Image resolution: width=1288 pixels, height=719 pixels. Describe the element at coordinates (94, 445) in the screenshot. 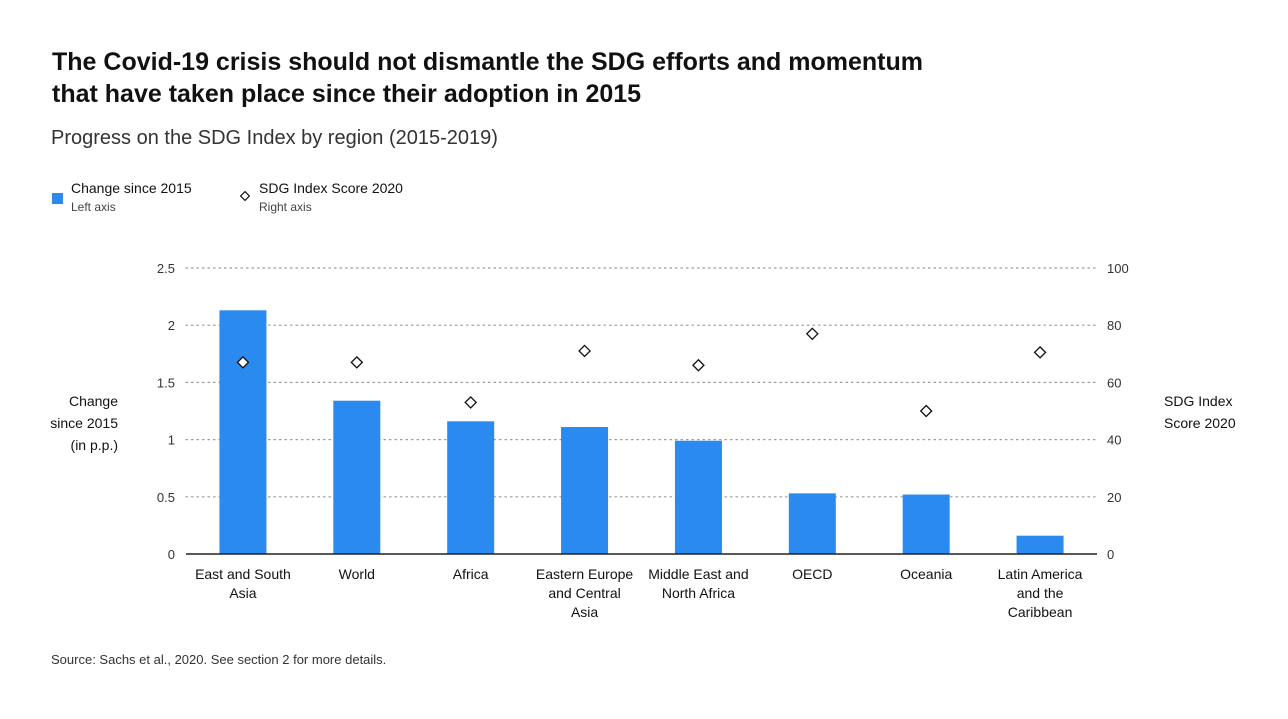

I see `left-axis-title-line: (in p.p.)` at that location.